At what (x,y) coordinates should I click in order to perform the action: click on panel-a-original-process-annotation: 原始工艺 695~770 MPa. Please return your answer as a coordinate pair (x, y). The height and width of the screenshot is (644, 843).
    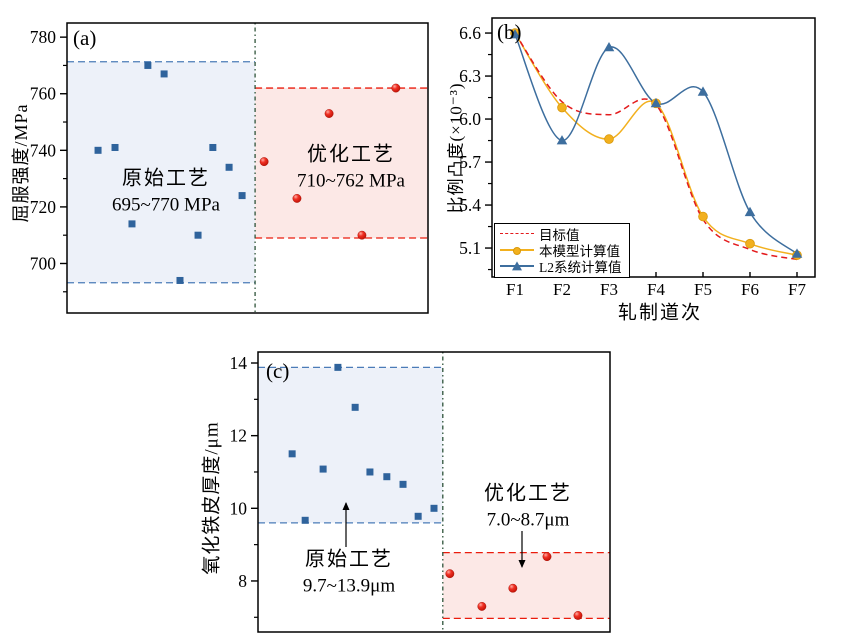
    Looking at the image, I should click on (166, 192).